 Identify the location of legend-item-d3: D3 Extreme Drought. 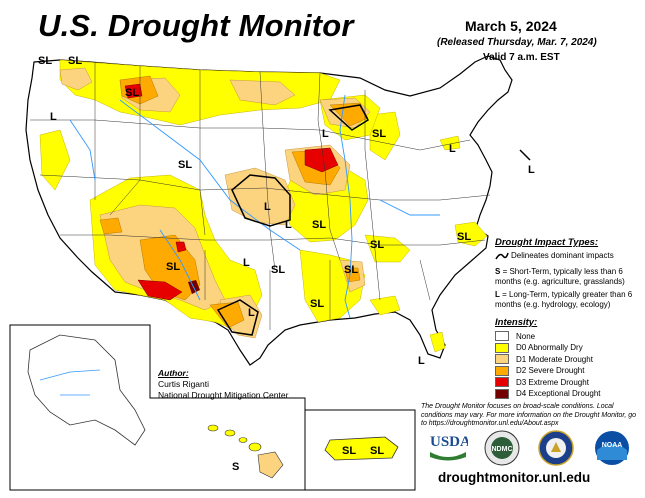
(548, 382).